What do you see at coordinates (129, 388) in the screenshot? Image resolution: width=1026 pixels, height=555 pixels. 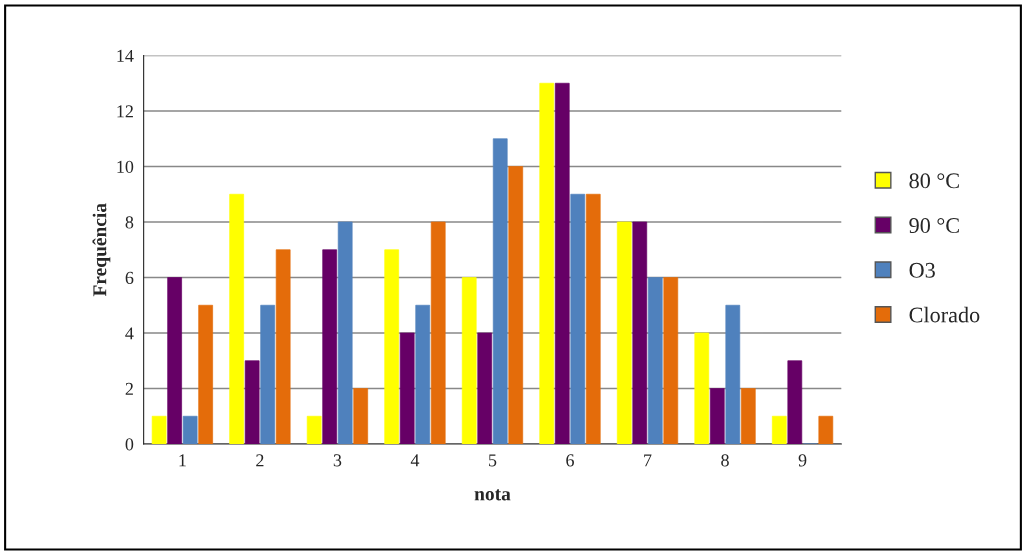 I see `y-tick-label: 2` at bounding box center [129, 388].